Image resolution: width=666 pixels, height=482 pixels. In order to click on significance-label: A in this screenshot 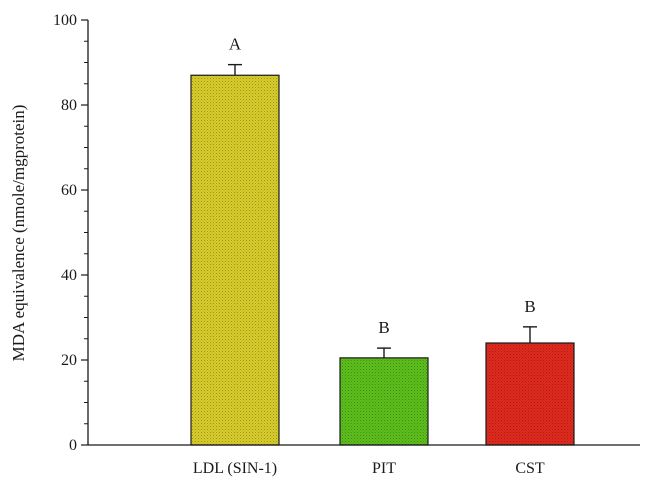, I will do `click(235, 44)`.